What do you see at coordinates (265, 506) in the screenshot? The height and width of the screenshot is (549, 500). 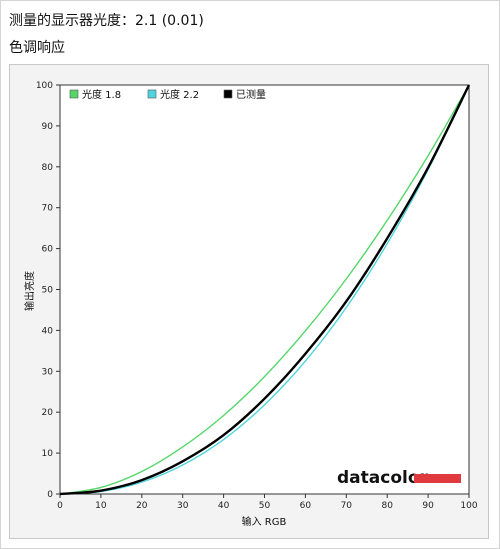 I see `x-tick-label: 50` at bounding box center [265, 506].